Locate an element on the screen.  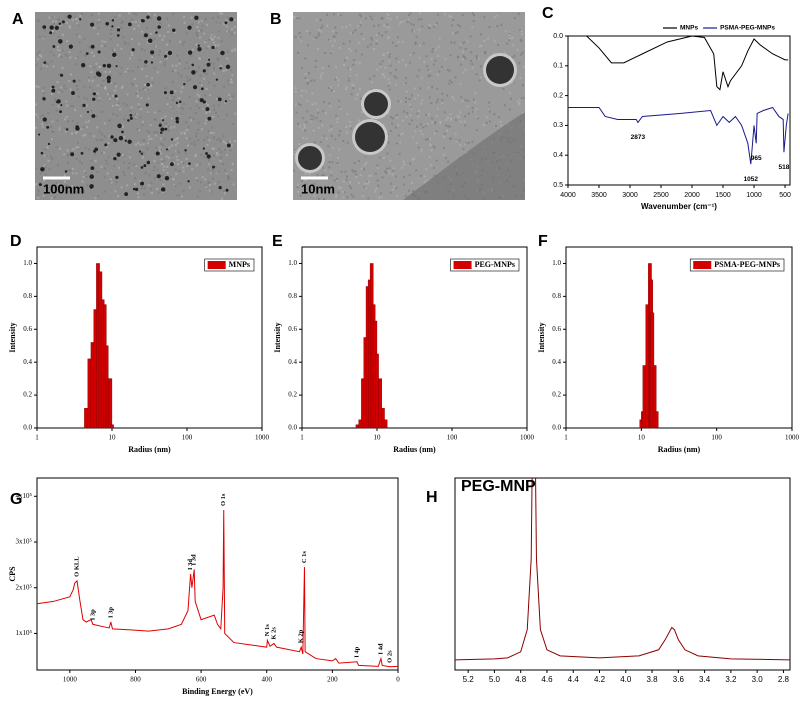
panel-label: E is located at coordinates (277, 241).